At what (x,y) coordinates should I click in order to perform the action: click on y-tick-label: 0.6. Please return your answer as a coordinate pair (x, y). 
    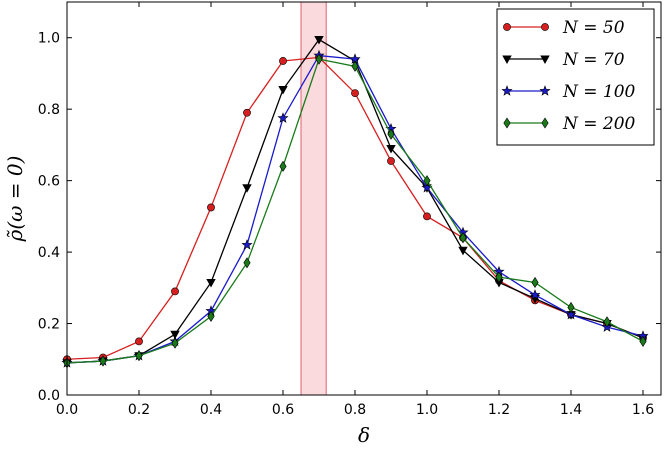
    Looking at the image, I should click on (49, 182).